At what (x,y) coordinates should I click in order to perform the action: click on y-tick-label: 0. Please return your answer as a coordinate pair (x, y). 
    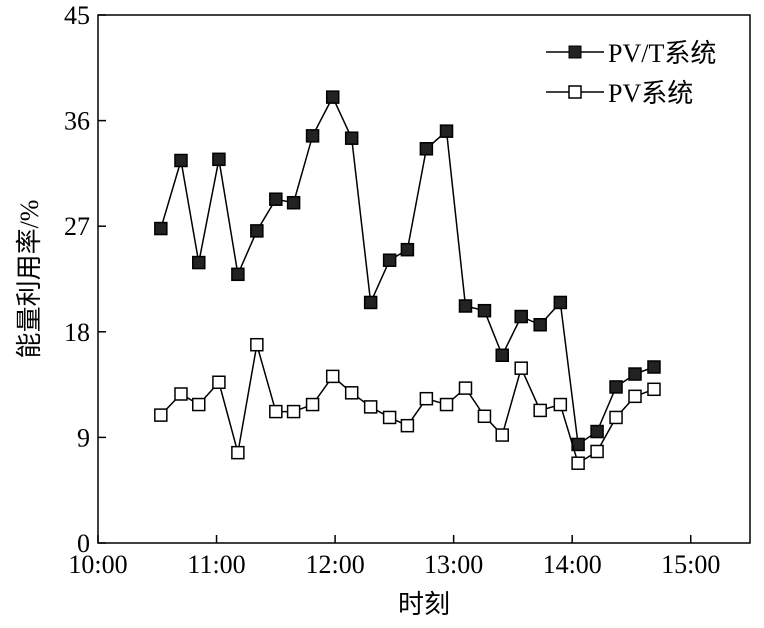
    Looking at the image, I should click on (83, 543).